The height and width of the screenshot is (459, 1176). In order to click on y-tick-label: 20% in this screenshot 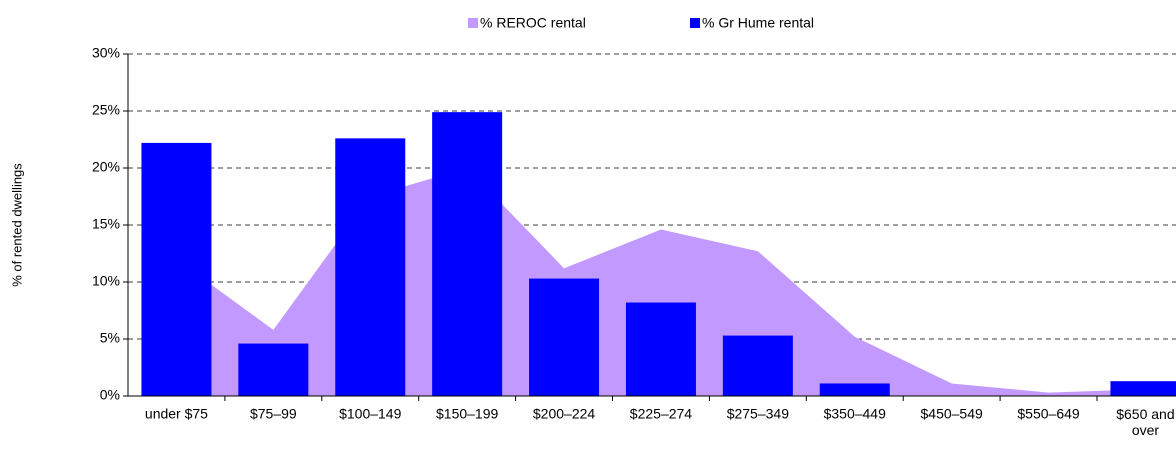, I will do `click(106, 167)`.